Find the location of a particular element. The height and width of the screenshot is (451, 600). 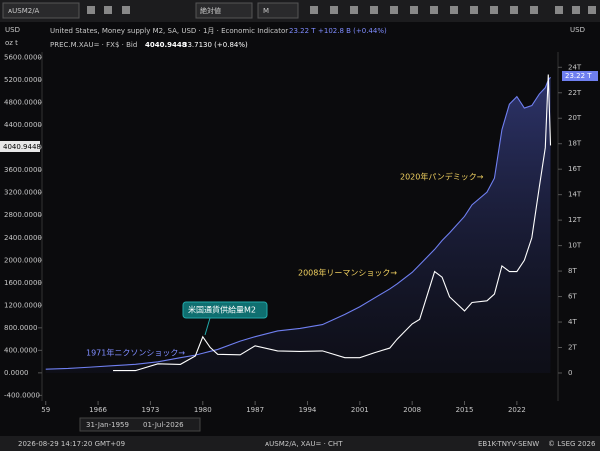

y2-tick-label: 12T is located at coordinates (575, 220).